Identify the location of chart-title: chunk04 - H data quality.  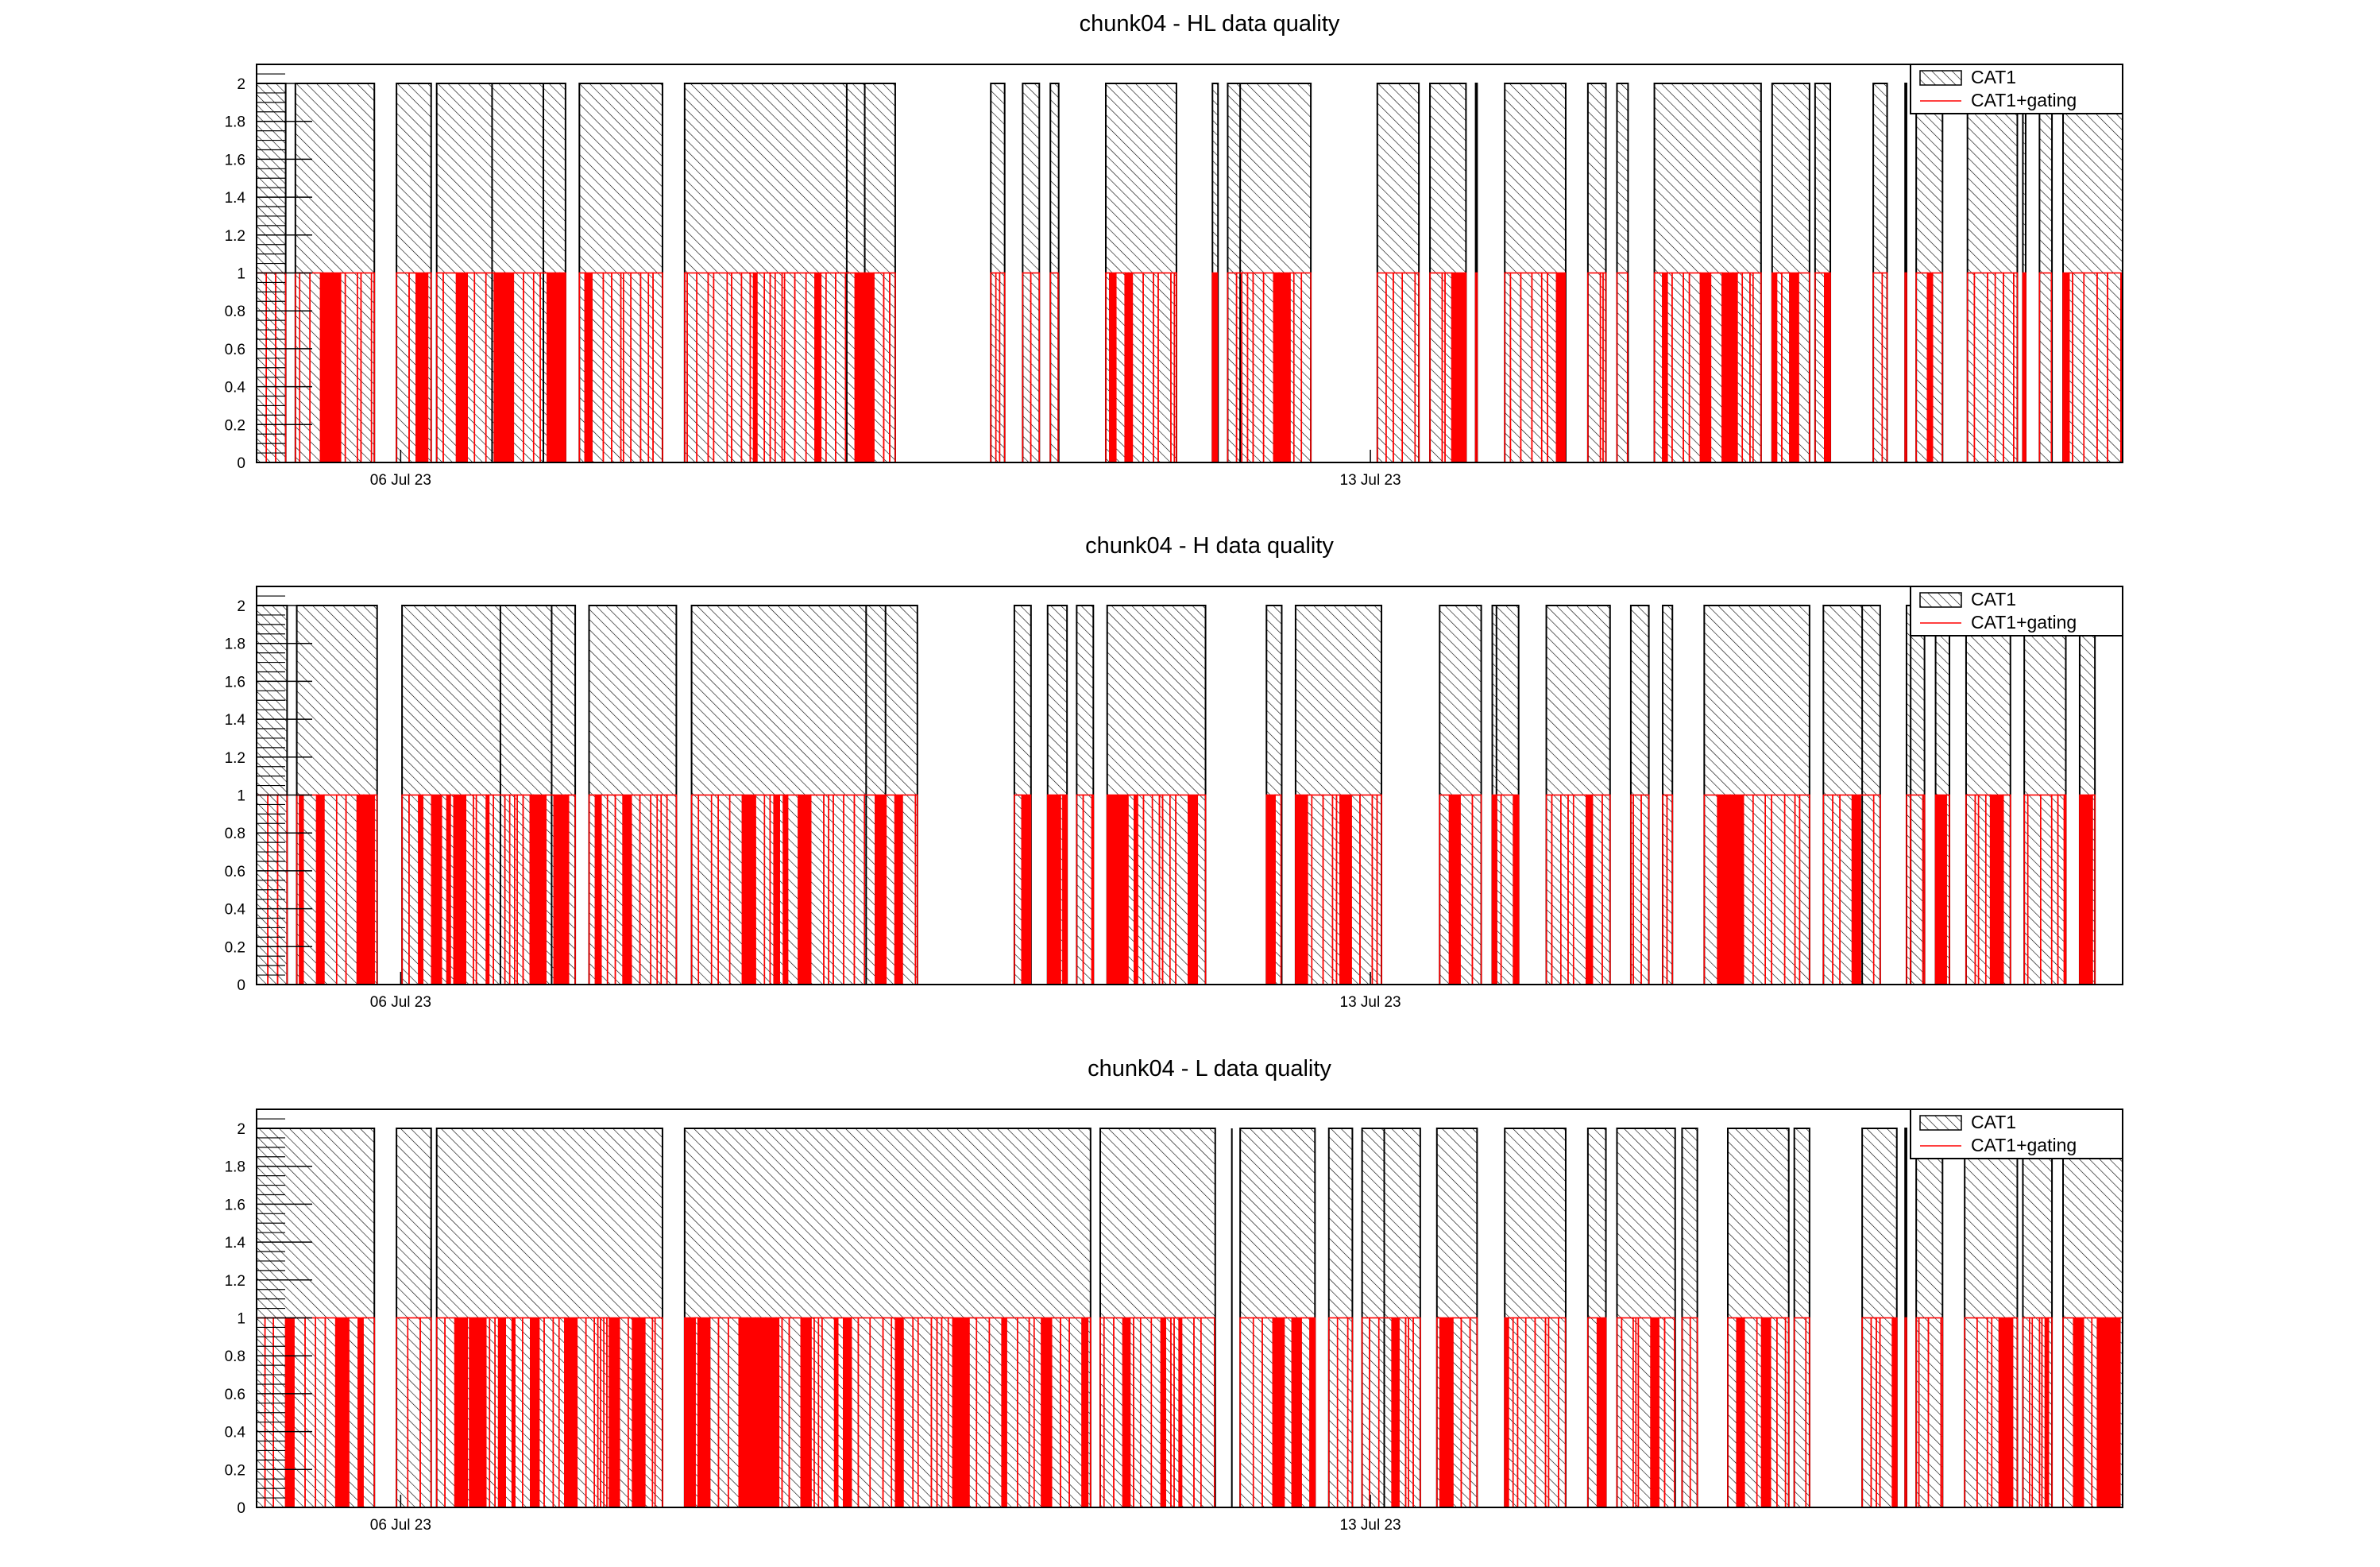
(1209, 546).